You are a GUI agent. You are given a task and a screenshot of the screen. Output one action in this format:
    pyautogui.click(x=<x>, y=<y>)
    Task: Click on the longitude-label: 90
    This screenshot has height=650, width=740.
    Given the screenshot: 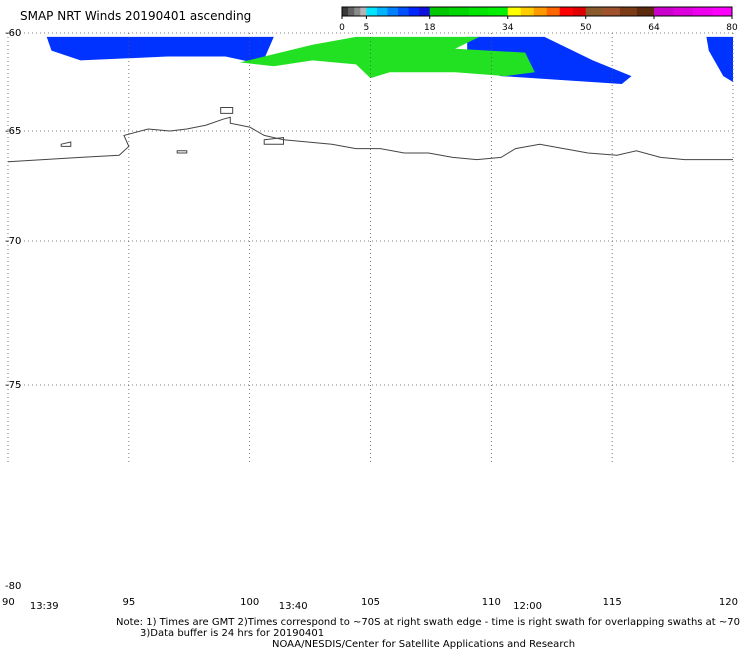 What is the action you would take?
    pyautogui.click(x=8, y=602)
    